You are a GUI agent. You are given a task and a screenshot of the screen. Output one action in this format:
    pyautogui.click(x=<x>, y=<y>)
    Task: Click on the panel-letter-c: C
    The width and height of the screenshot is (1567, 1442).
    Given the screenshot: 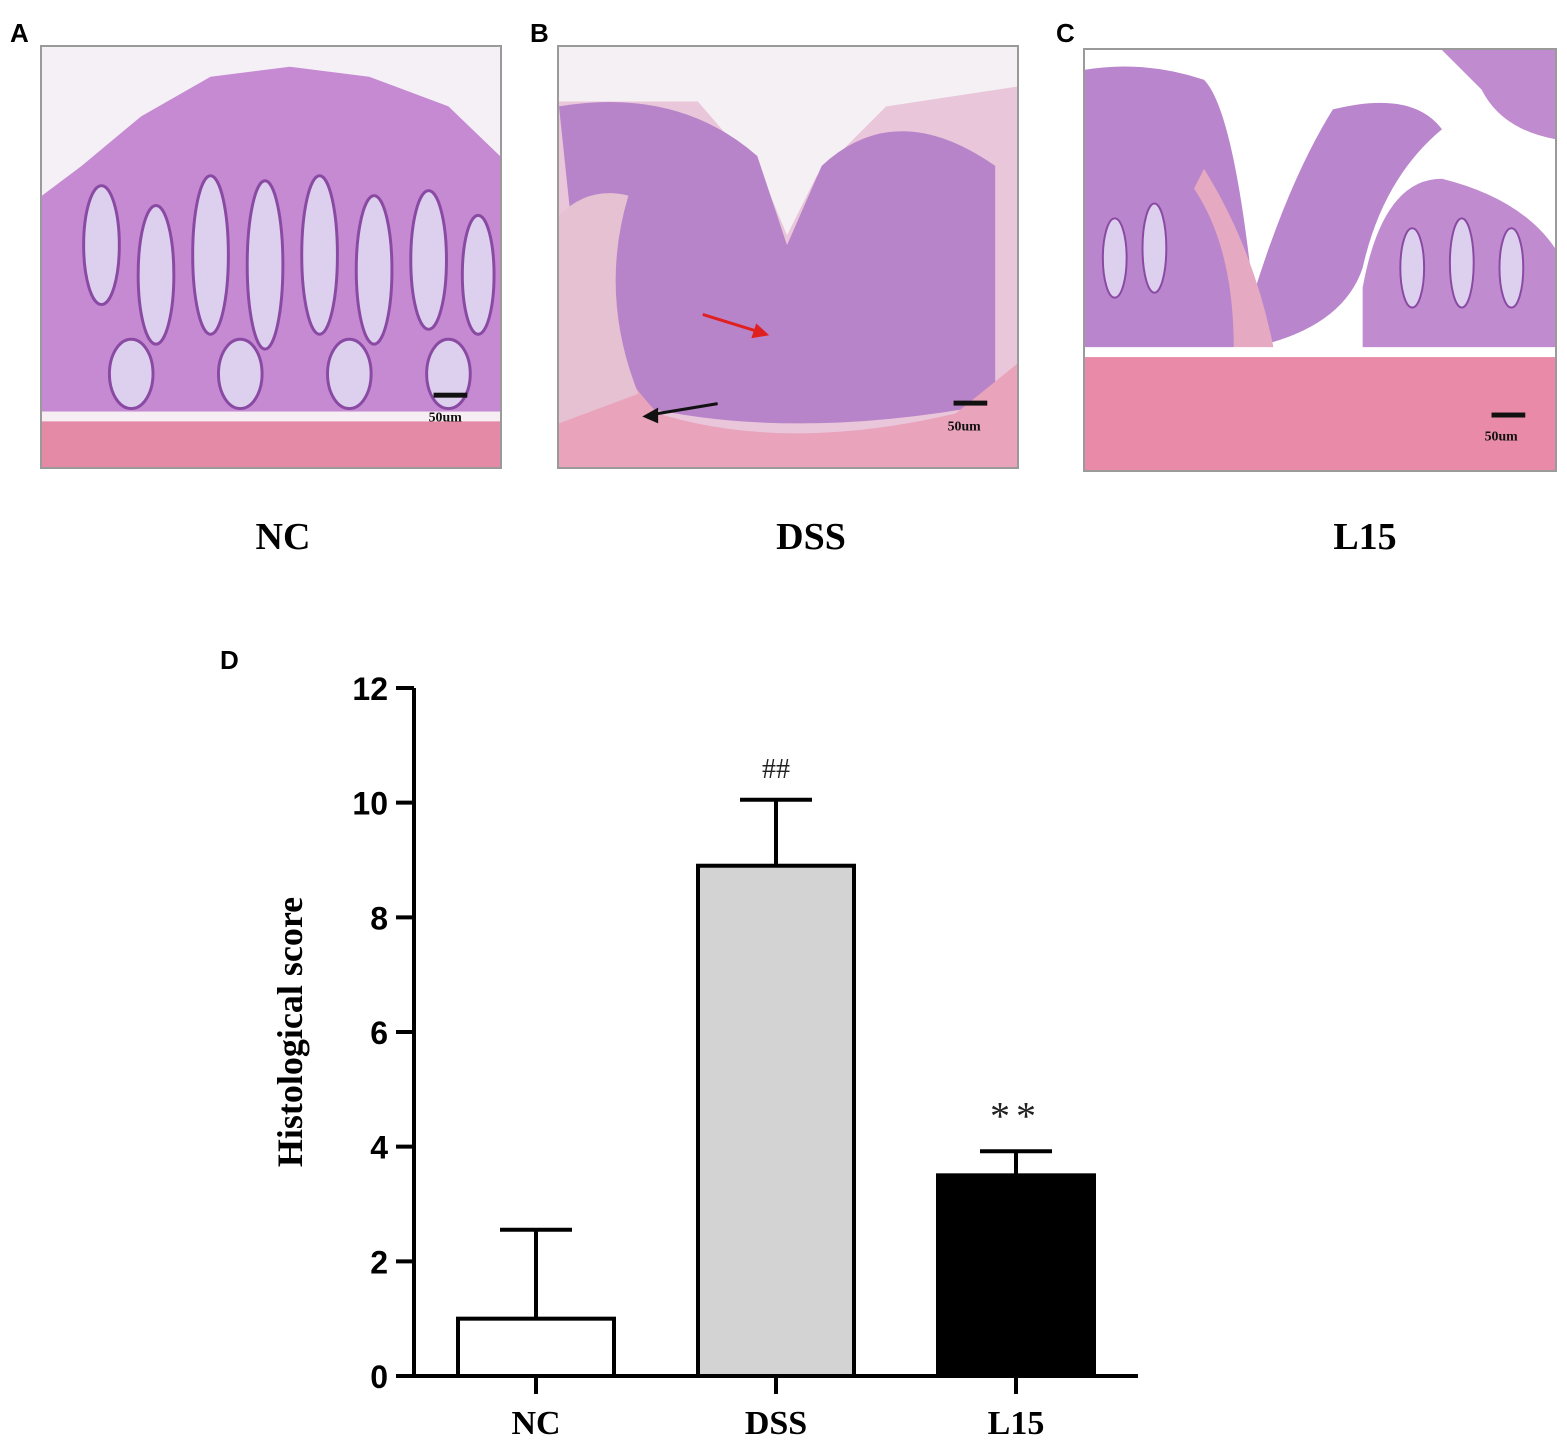 What is the action you would take?
    pyautogui.click(x=1065, y=33)
    